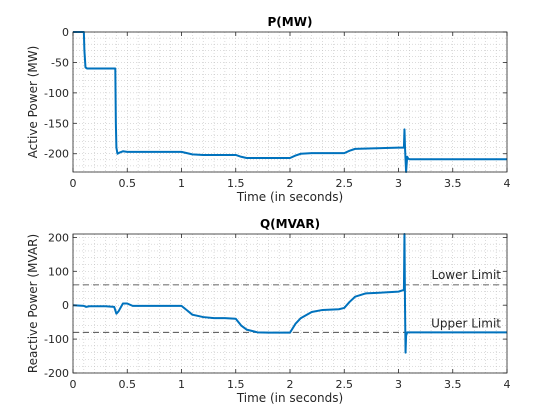 Image resolution: width=560 pixels, height=420 pixels. What do you see at coordinates (73, 183) in the screenshot?
I see `plot0-xtick-label: 0` at bounding box center [73, 183].